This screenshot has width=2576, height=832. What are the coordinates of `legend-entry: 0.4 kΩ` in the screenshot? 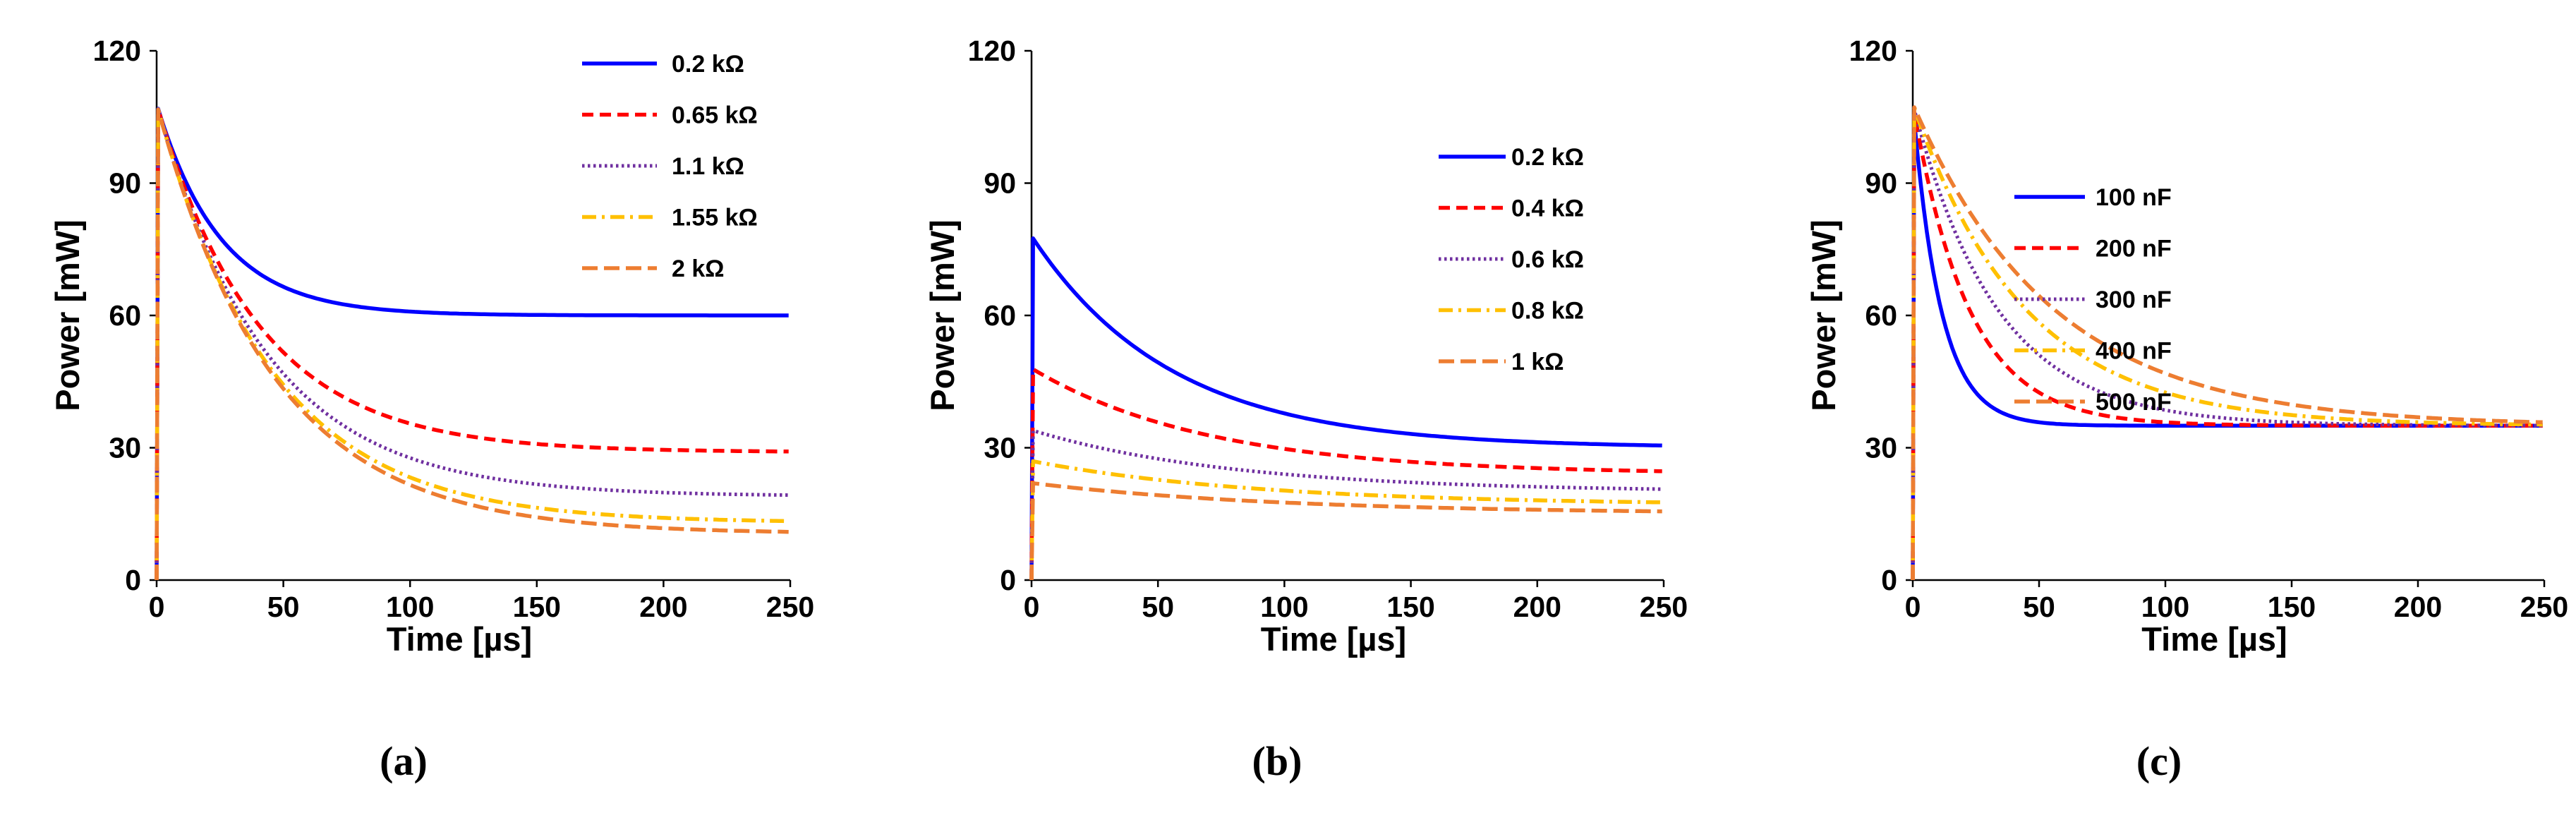 It's located at (1547, 208).